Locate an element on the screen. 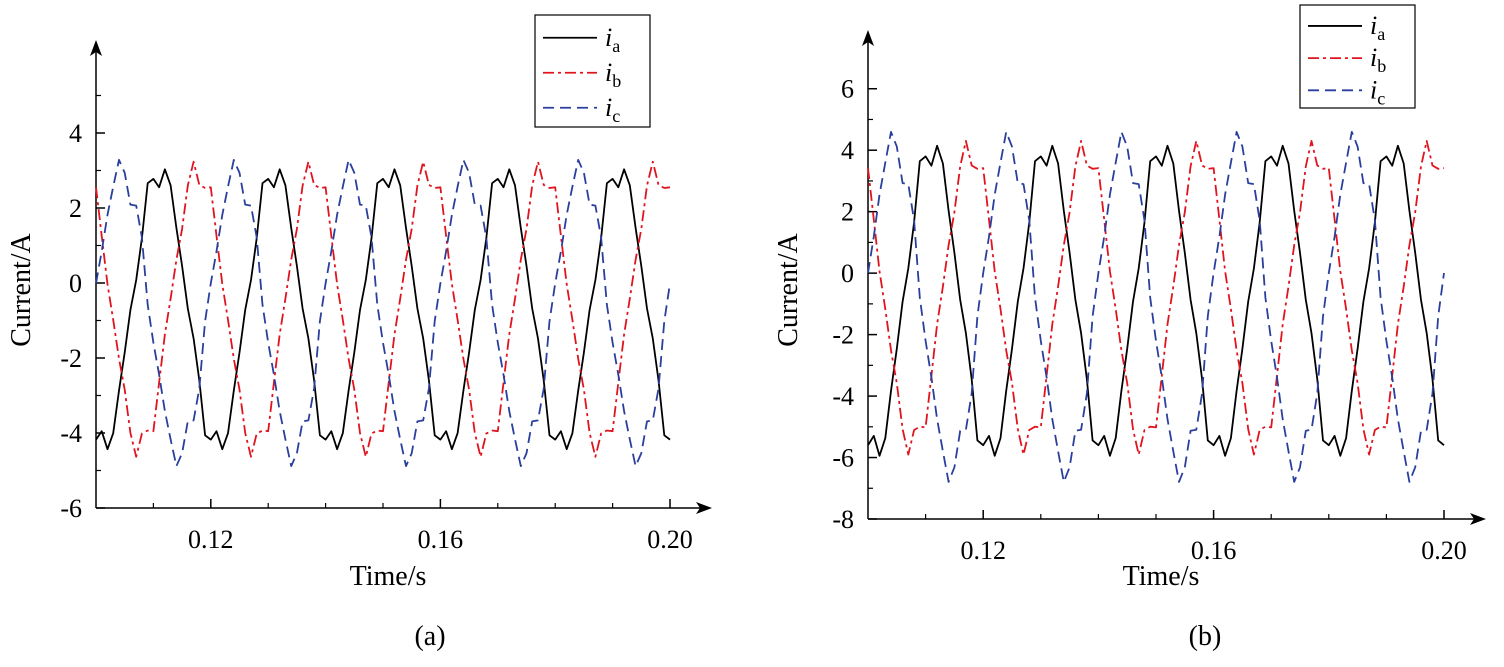  y-tick-label: 6 is located at coordinates (847, 89).